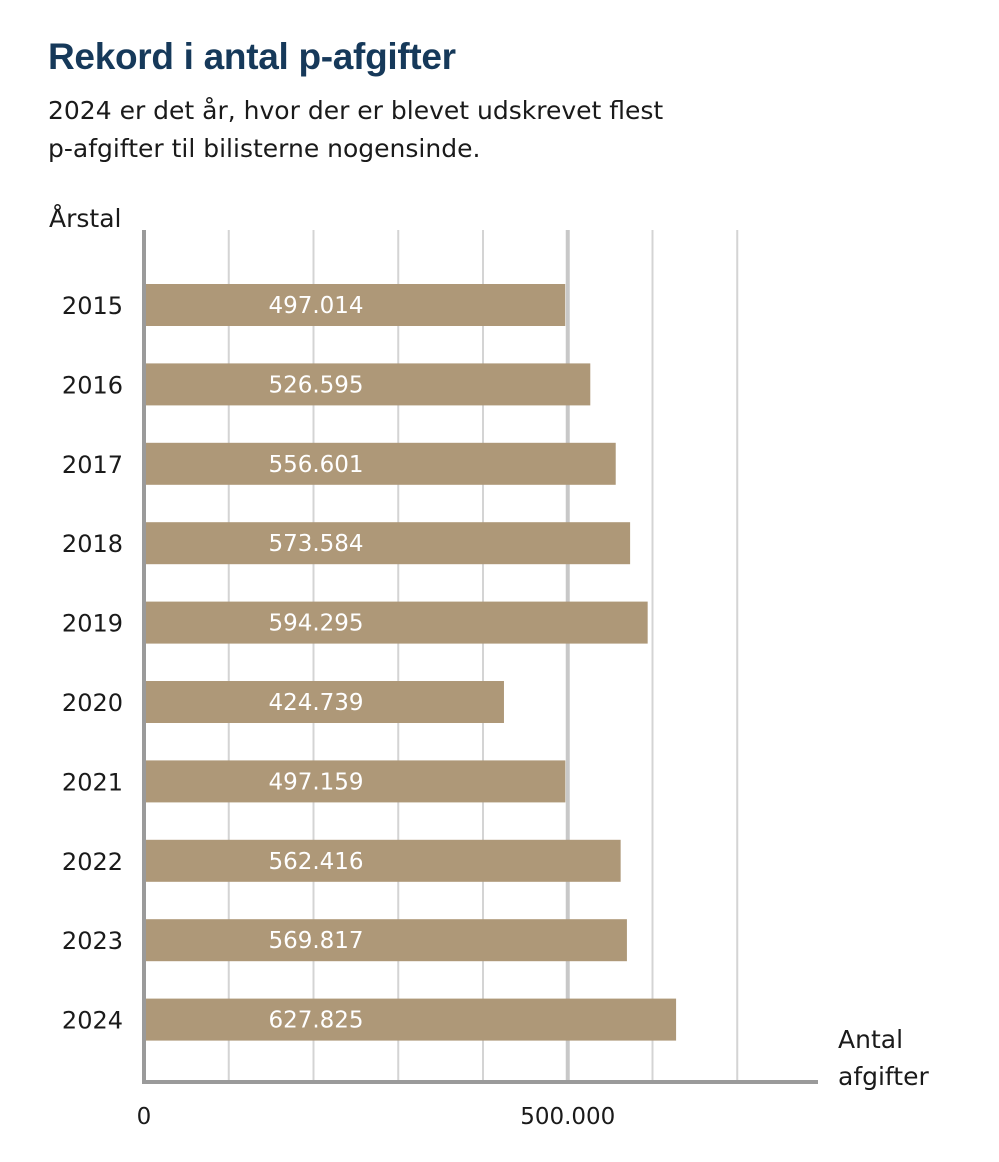  Describe the element at coordinates (315, 862) in the screenshot. I see `bar-value-label: 562.416` at that location.